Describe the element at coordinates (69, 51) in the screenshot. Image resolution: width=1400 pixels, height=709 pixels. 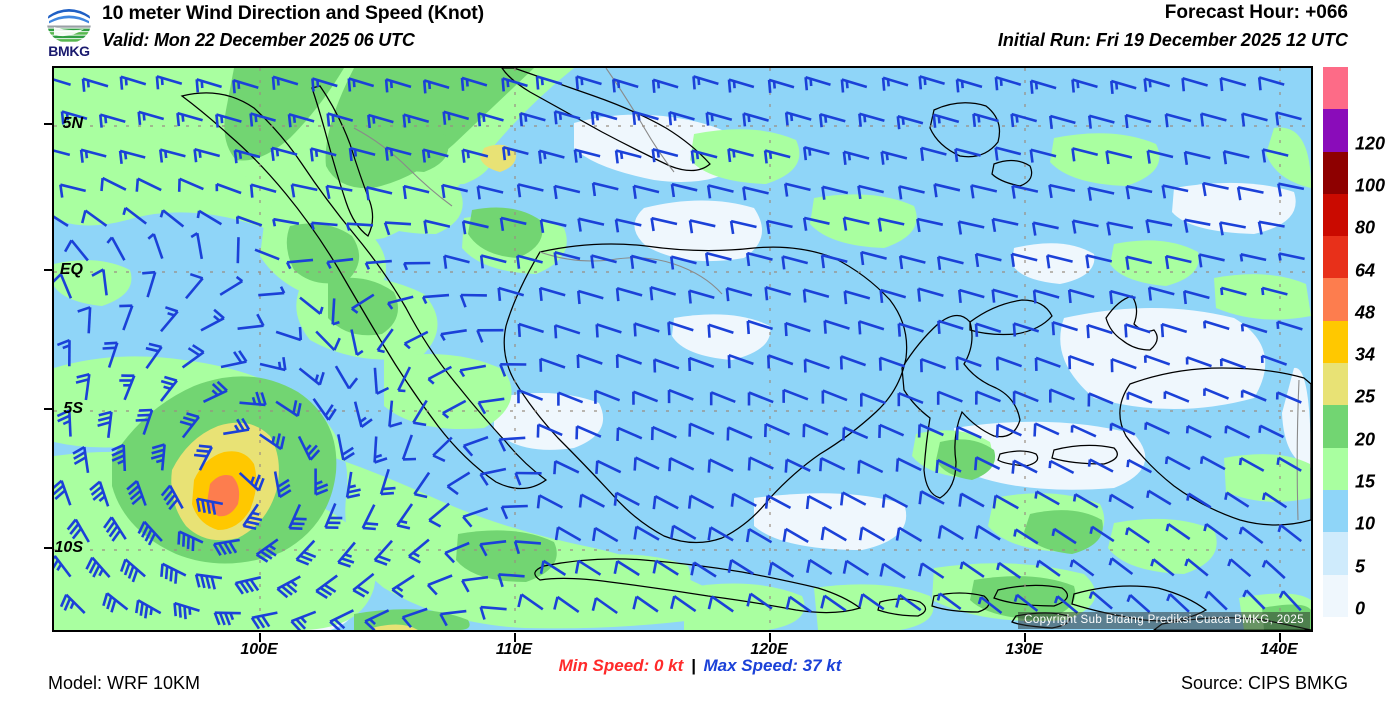
I see `bmkg-logo-text: BMKG` at that location.